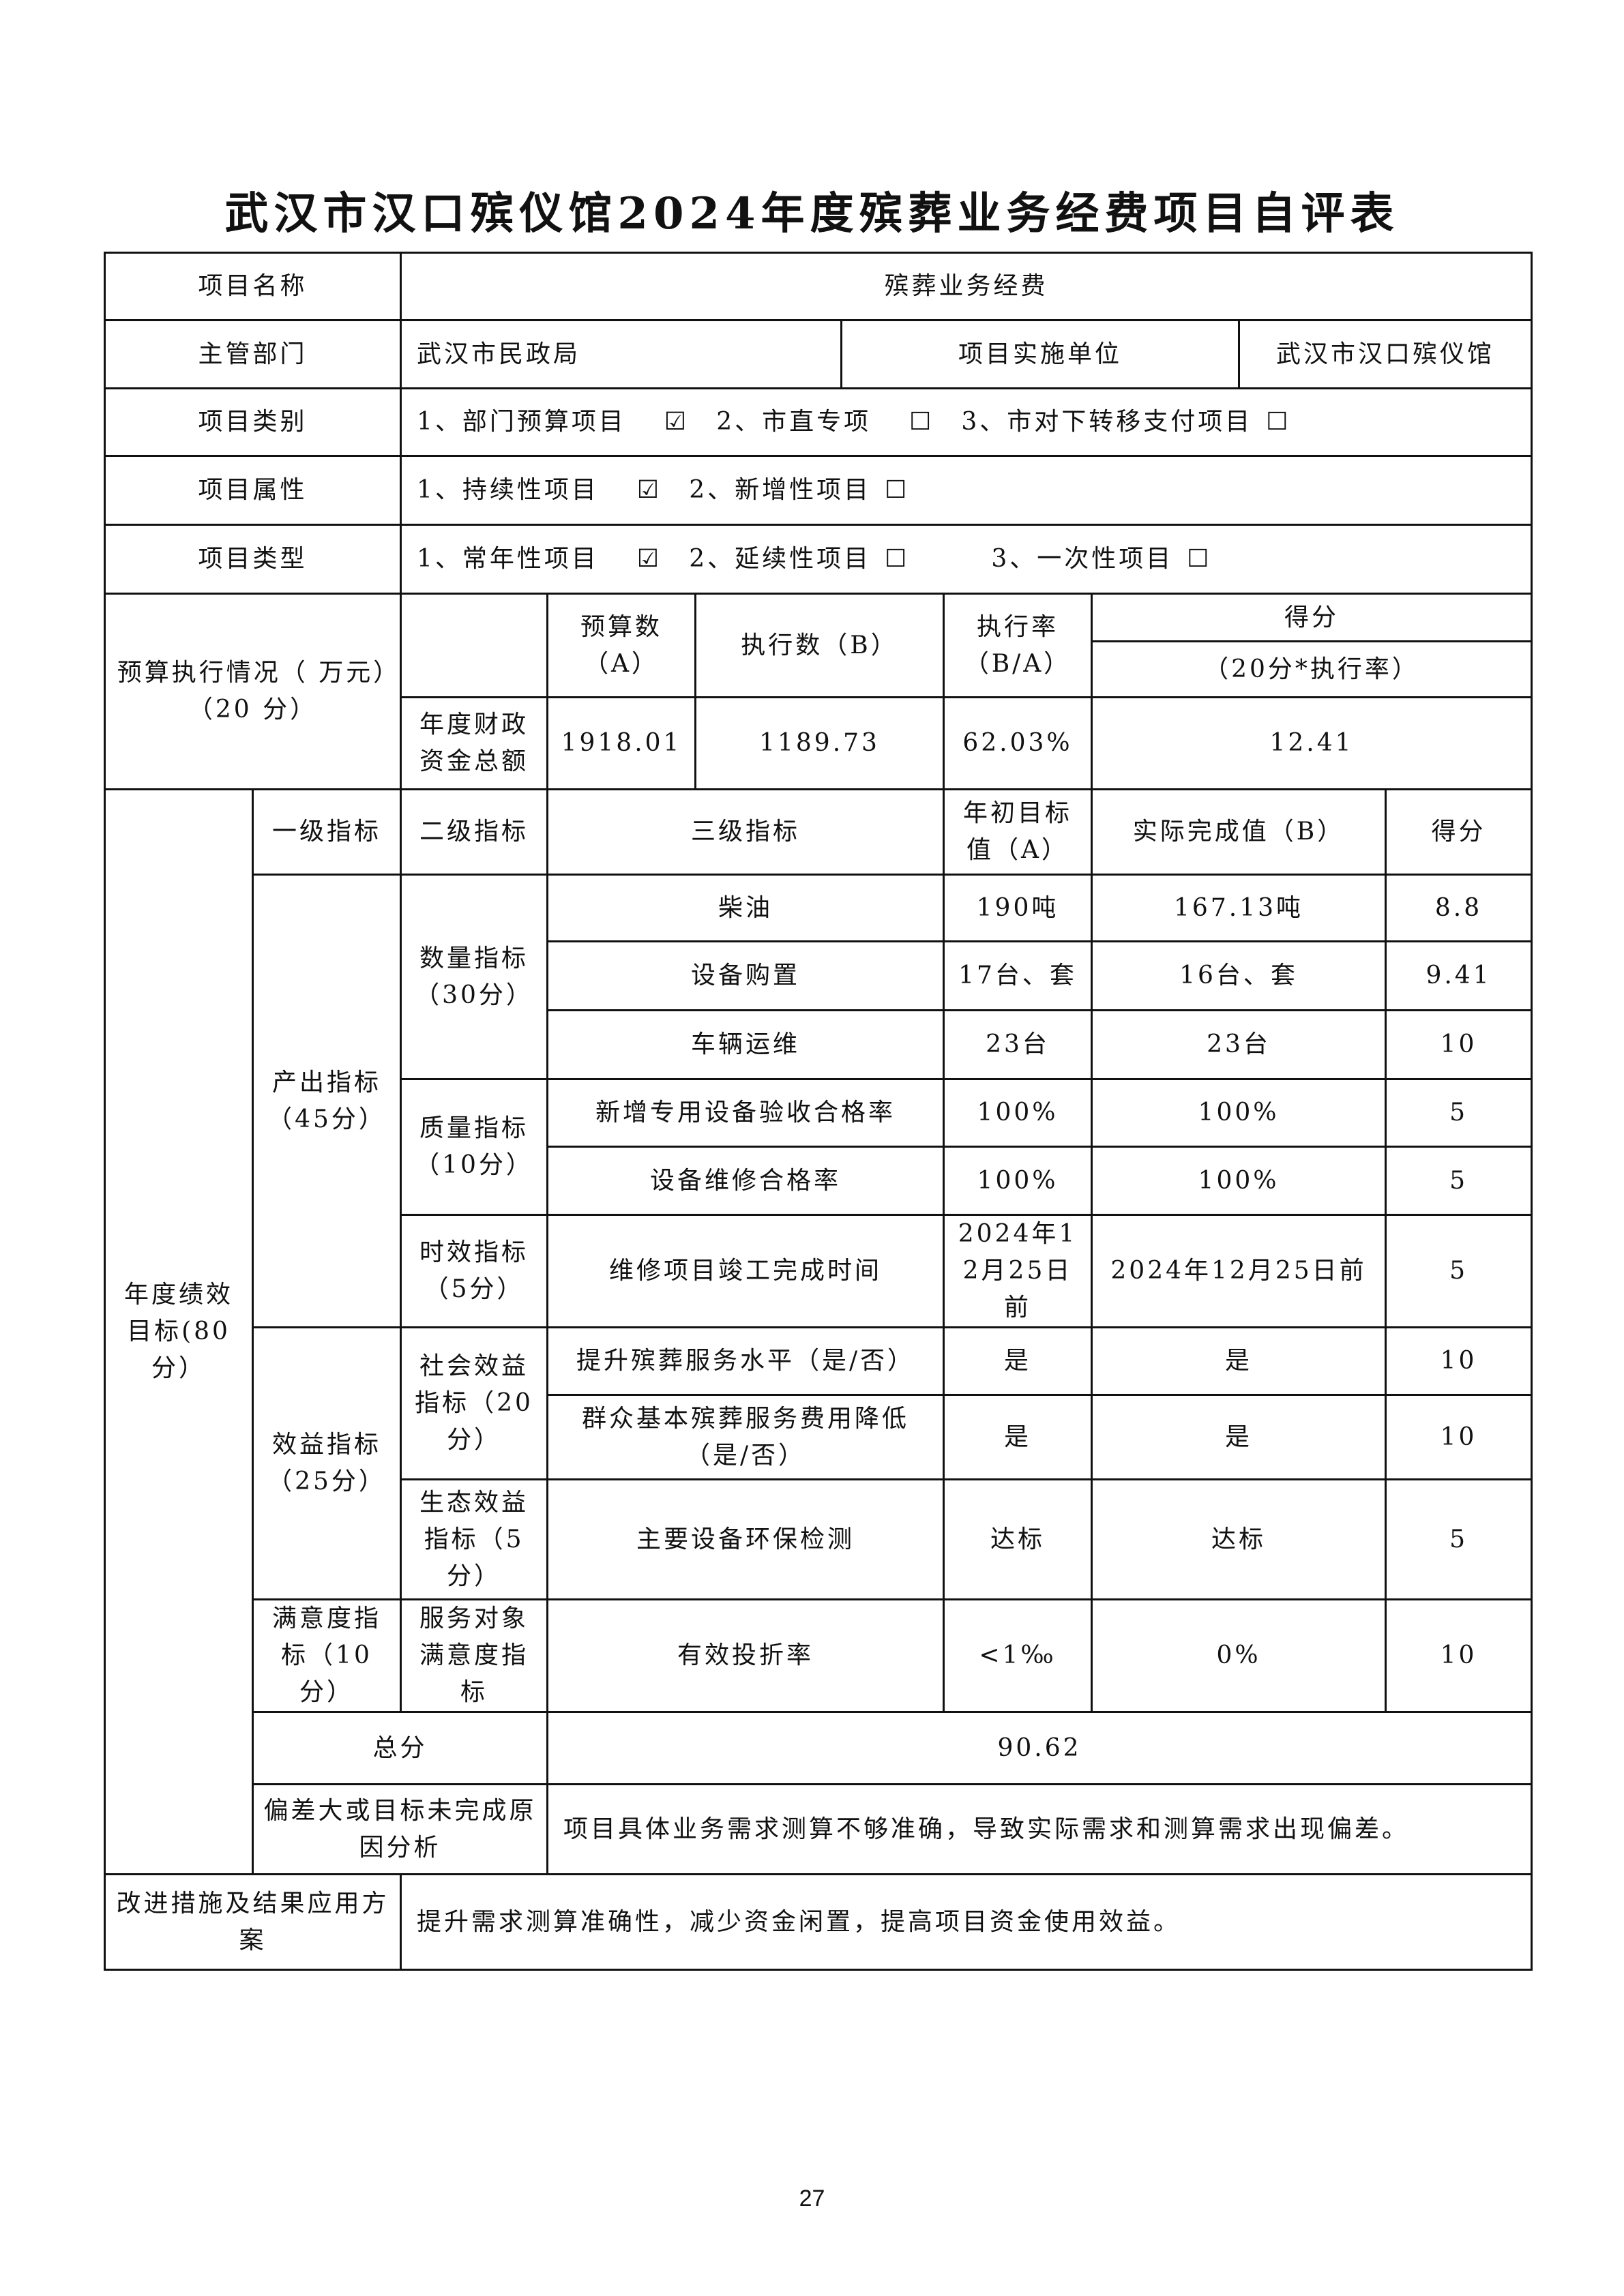  What do you see at coordinates (1018, 646) in the screenshot?
I see `rate-header: 执行率（B/A）` at bounding box center [1018, 646].